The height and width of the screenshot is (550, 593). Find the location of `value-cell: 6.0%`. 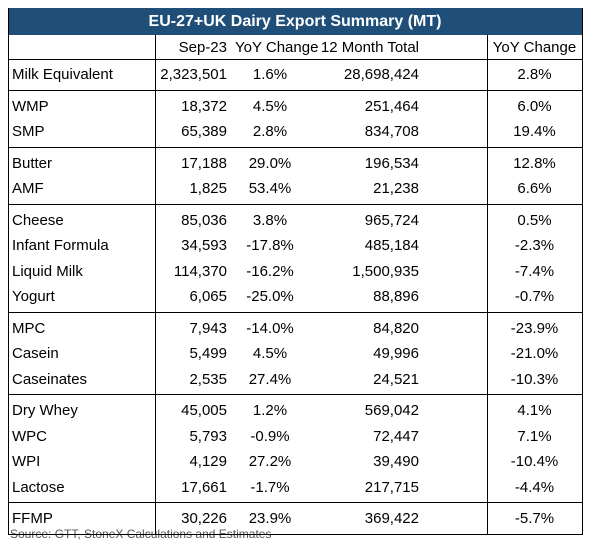

value-cell: 6.0% is located at coordinates (534, 106).